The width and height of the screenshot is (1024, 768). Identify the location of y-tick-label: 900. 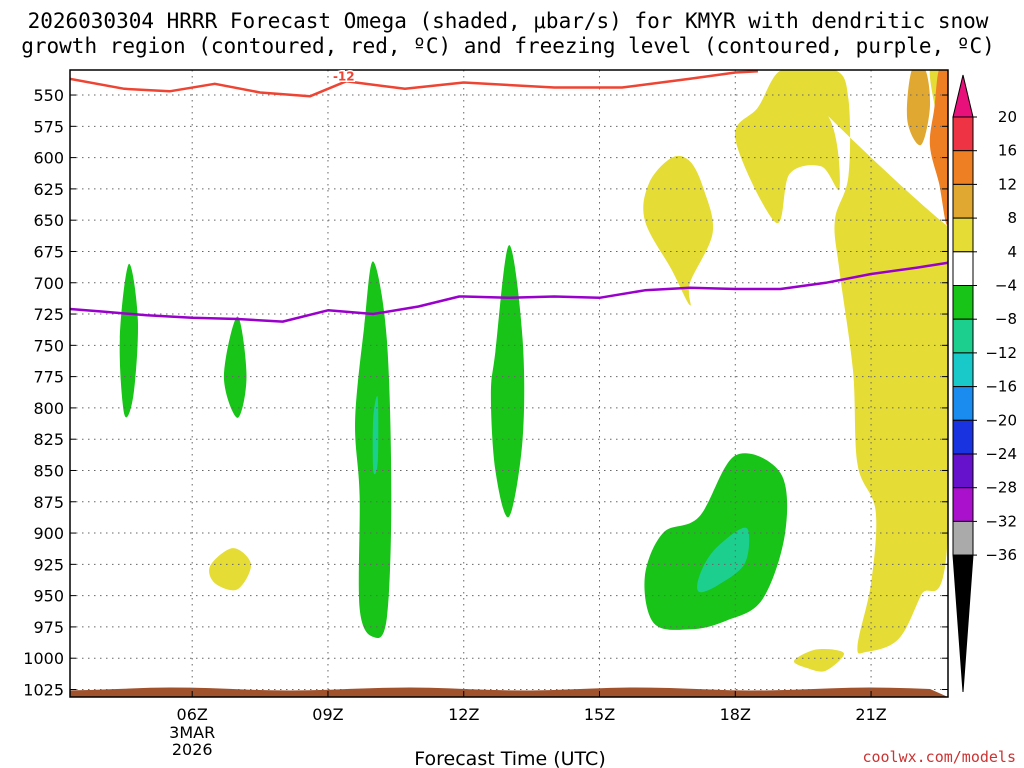
(48, 533).